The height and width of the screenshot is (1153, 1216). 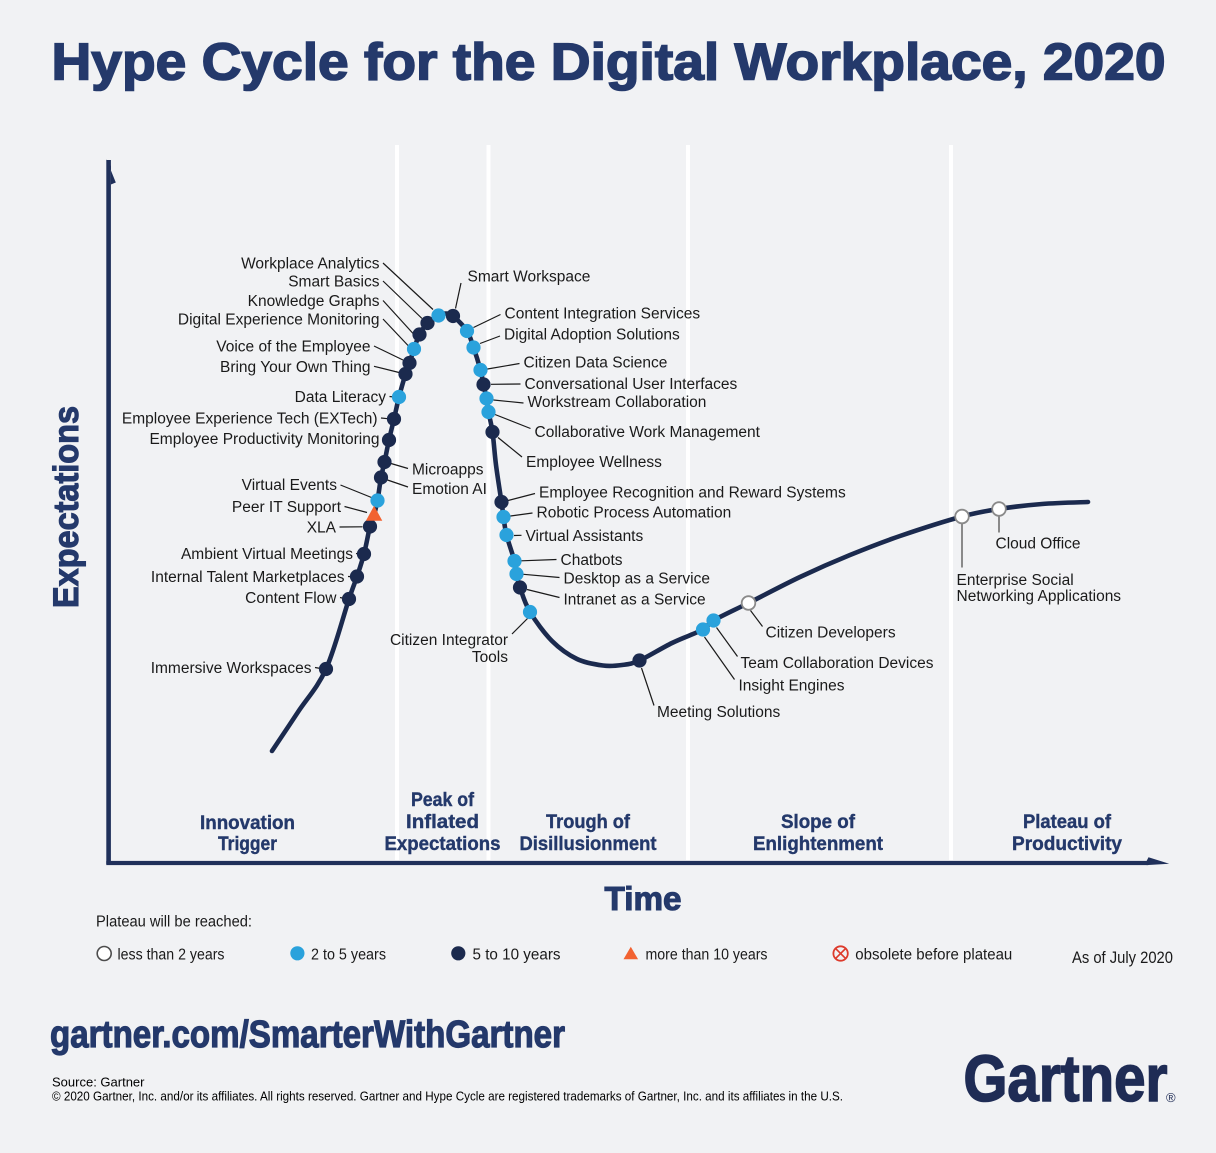 What do you see at coordinates (592, 335) in the screenshot?
I see `svg-text: Digital Adoption Solutions` at bounding box center [592, 335].